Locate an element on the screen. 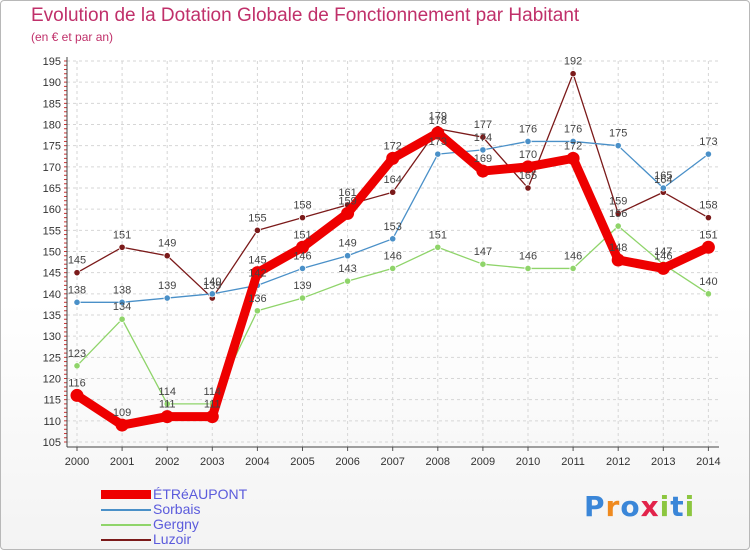 This screenshot has height=550, width=750. y-tick-label: 195 is located at coordinates (52, 62).